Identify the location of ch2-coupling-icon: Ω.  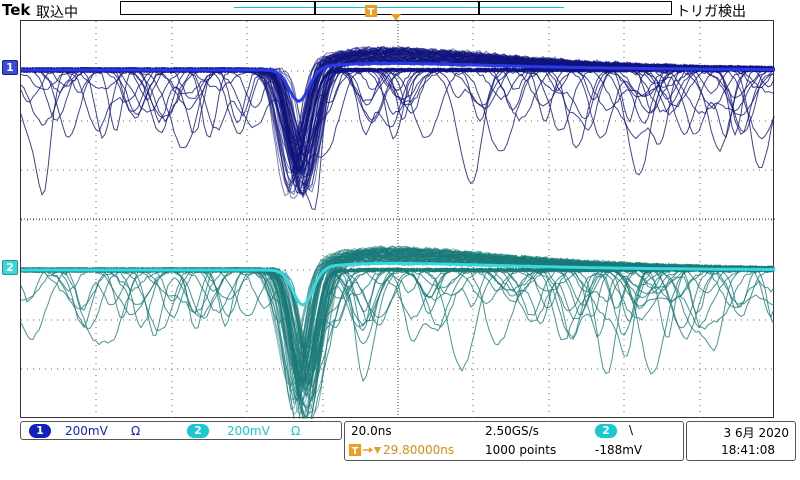
(296, 431).